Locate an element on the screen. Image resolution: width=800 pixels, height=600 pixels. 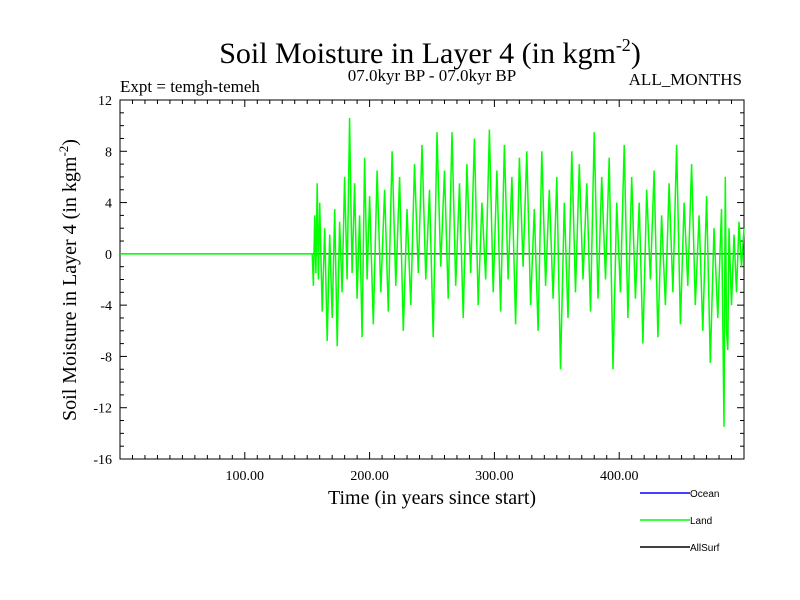
y-tick-label: -4 is located at coordinates (106, 306).